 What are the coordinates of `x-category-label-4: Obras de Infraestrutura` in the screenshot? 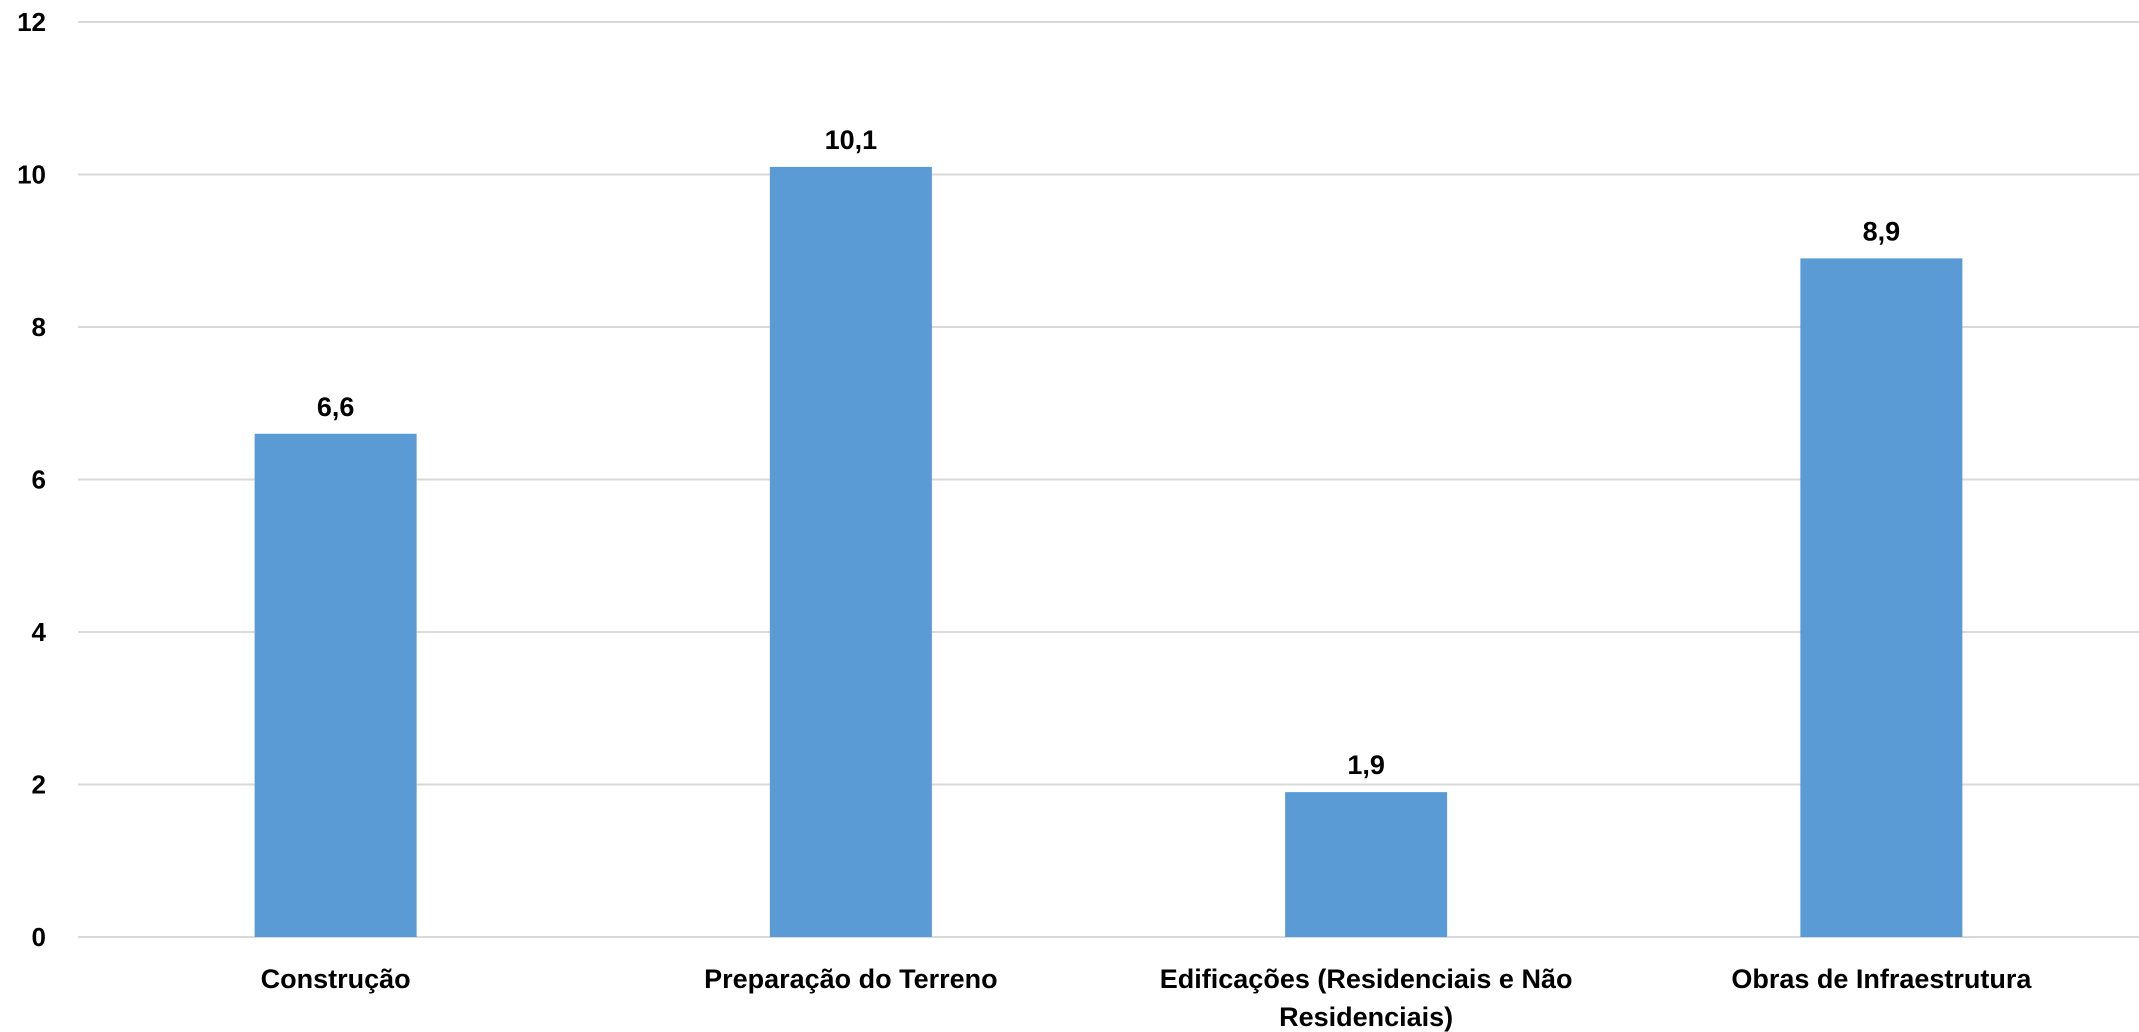 It's located at (1881, 979).